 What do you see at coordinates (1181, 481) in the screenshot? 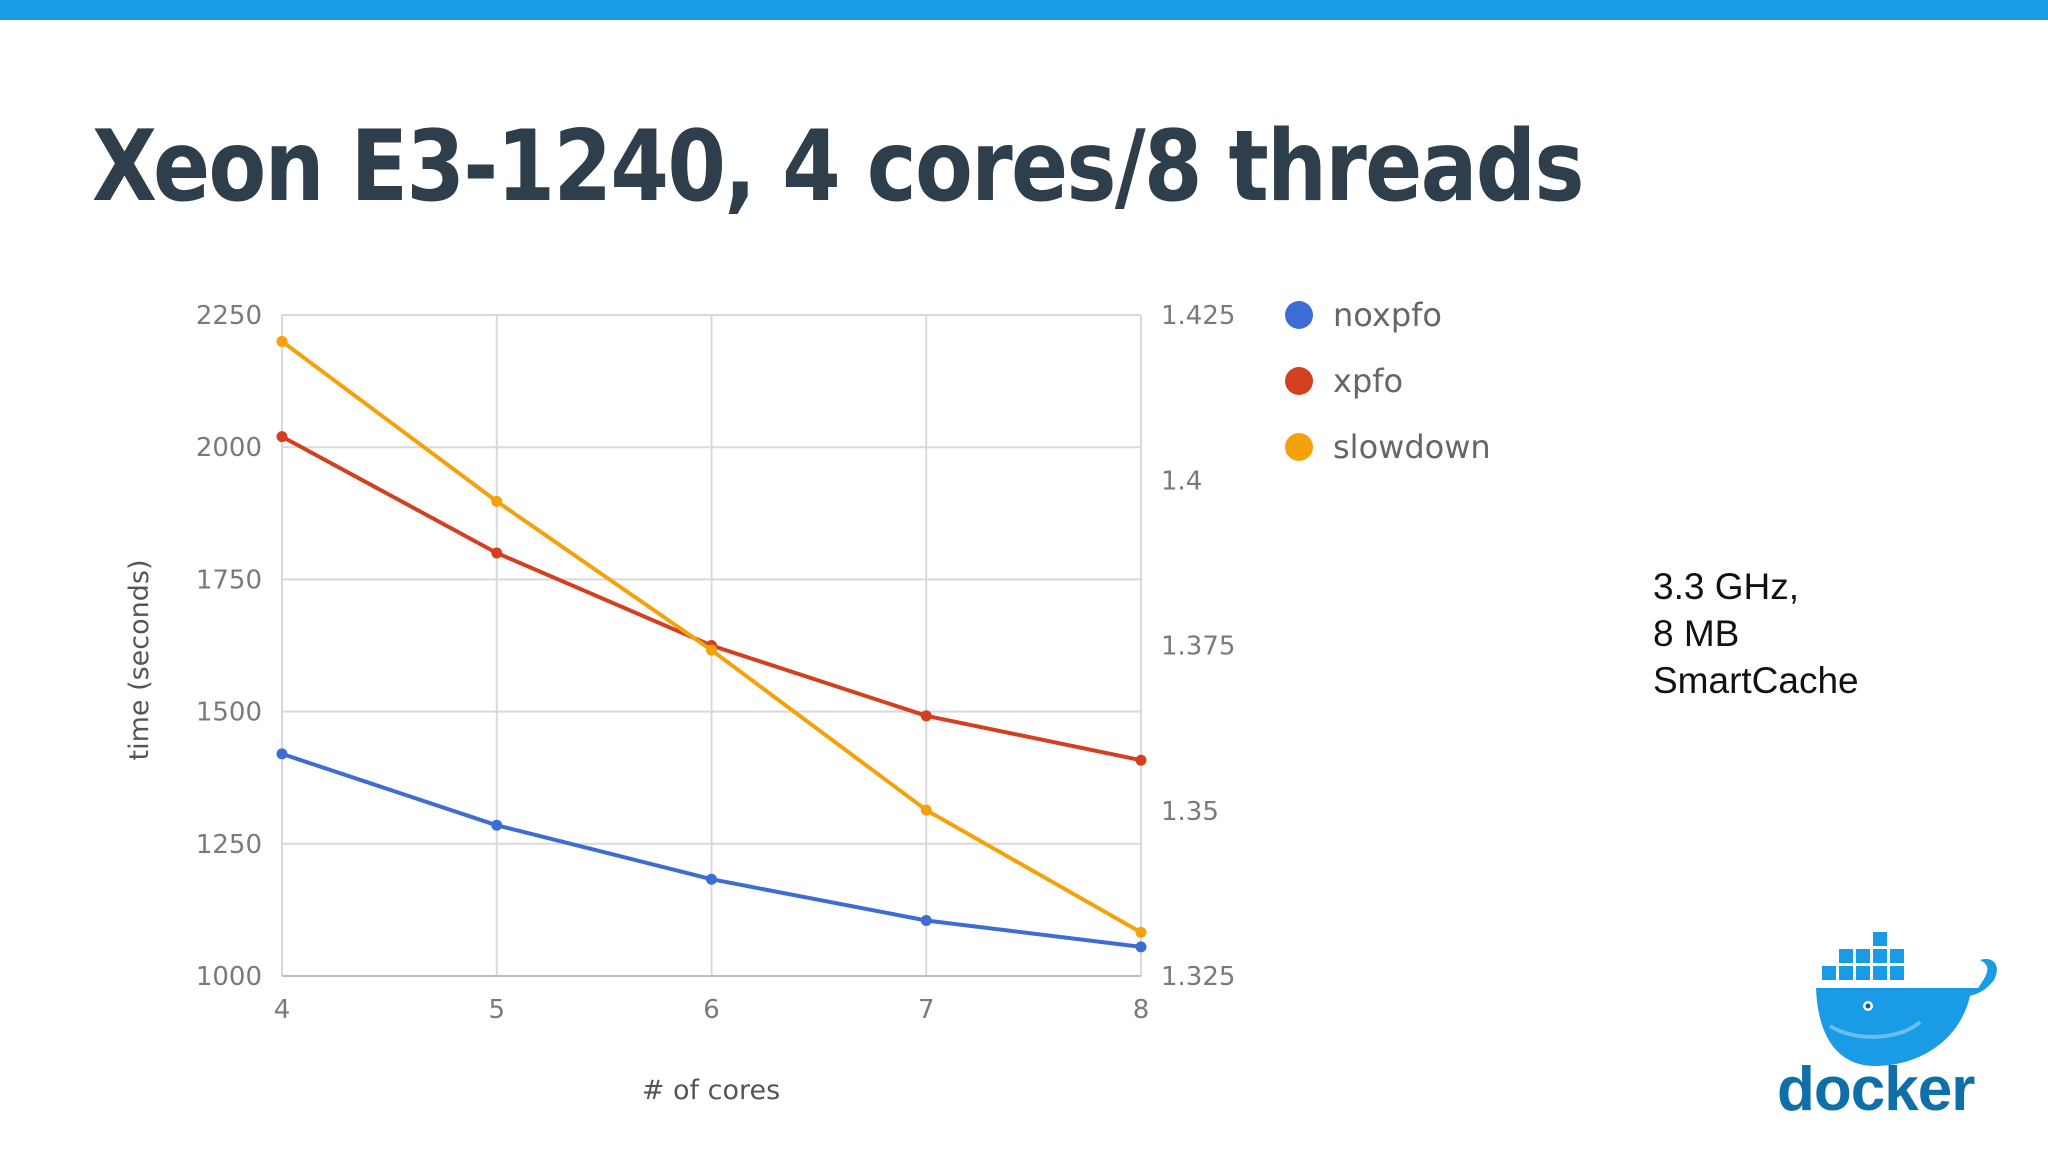
I see `y2-tick-label: 1.4` at bounding box center [1181, 481].